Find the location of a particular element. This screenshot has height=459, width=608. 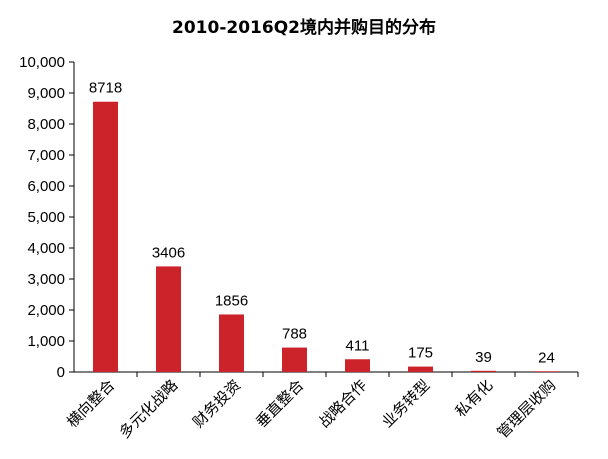

category-label: 垂直整合 is located at coordinates (279, 403).